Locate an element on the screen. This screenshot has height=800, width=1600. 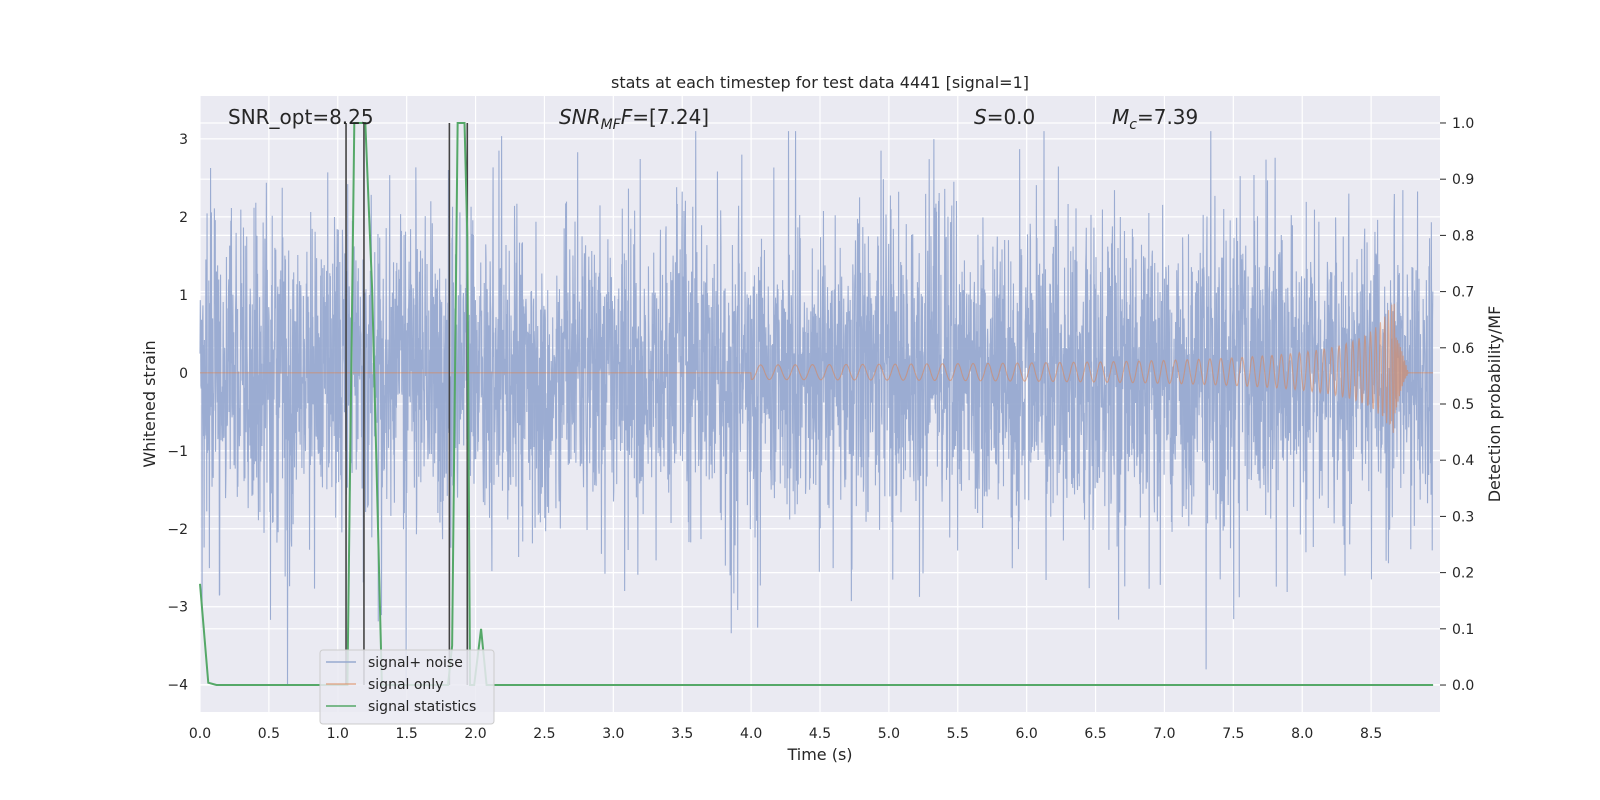
annotation-snr-opt: SNR_opt=8.25 is located at coordinates (301, 117).